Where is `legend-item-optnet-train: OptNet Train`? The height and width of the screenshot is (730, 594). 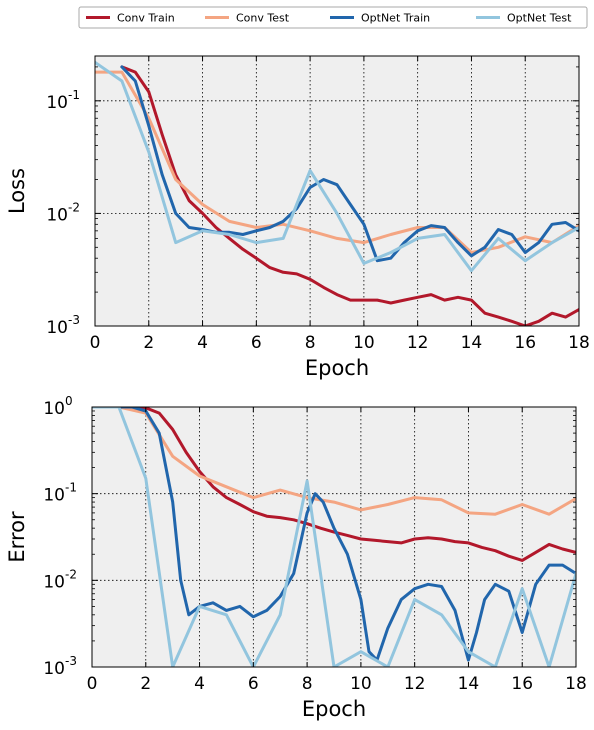
legend-item-optnet-train: OptNet Train is located at coordinates (380, 18).